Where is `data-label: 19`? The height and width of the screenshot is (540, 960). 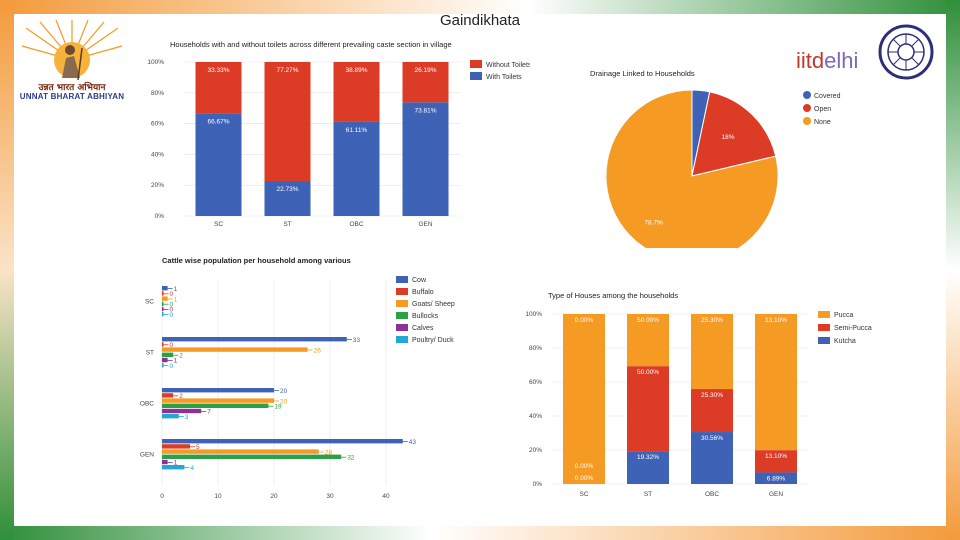 data-label: 19 is located at coordinates (278, 407).